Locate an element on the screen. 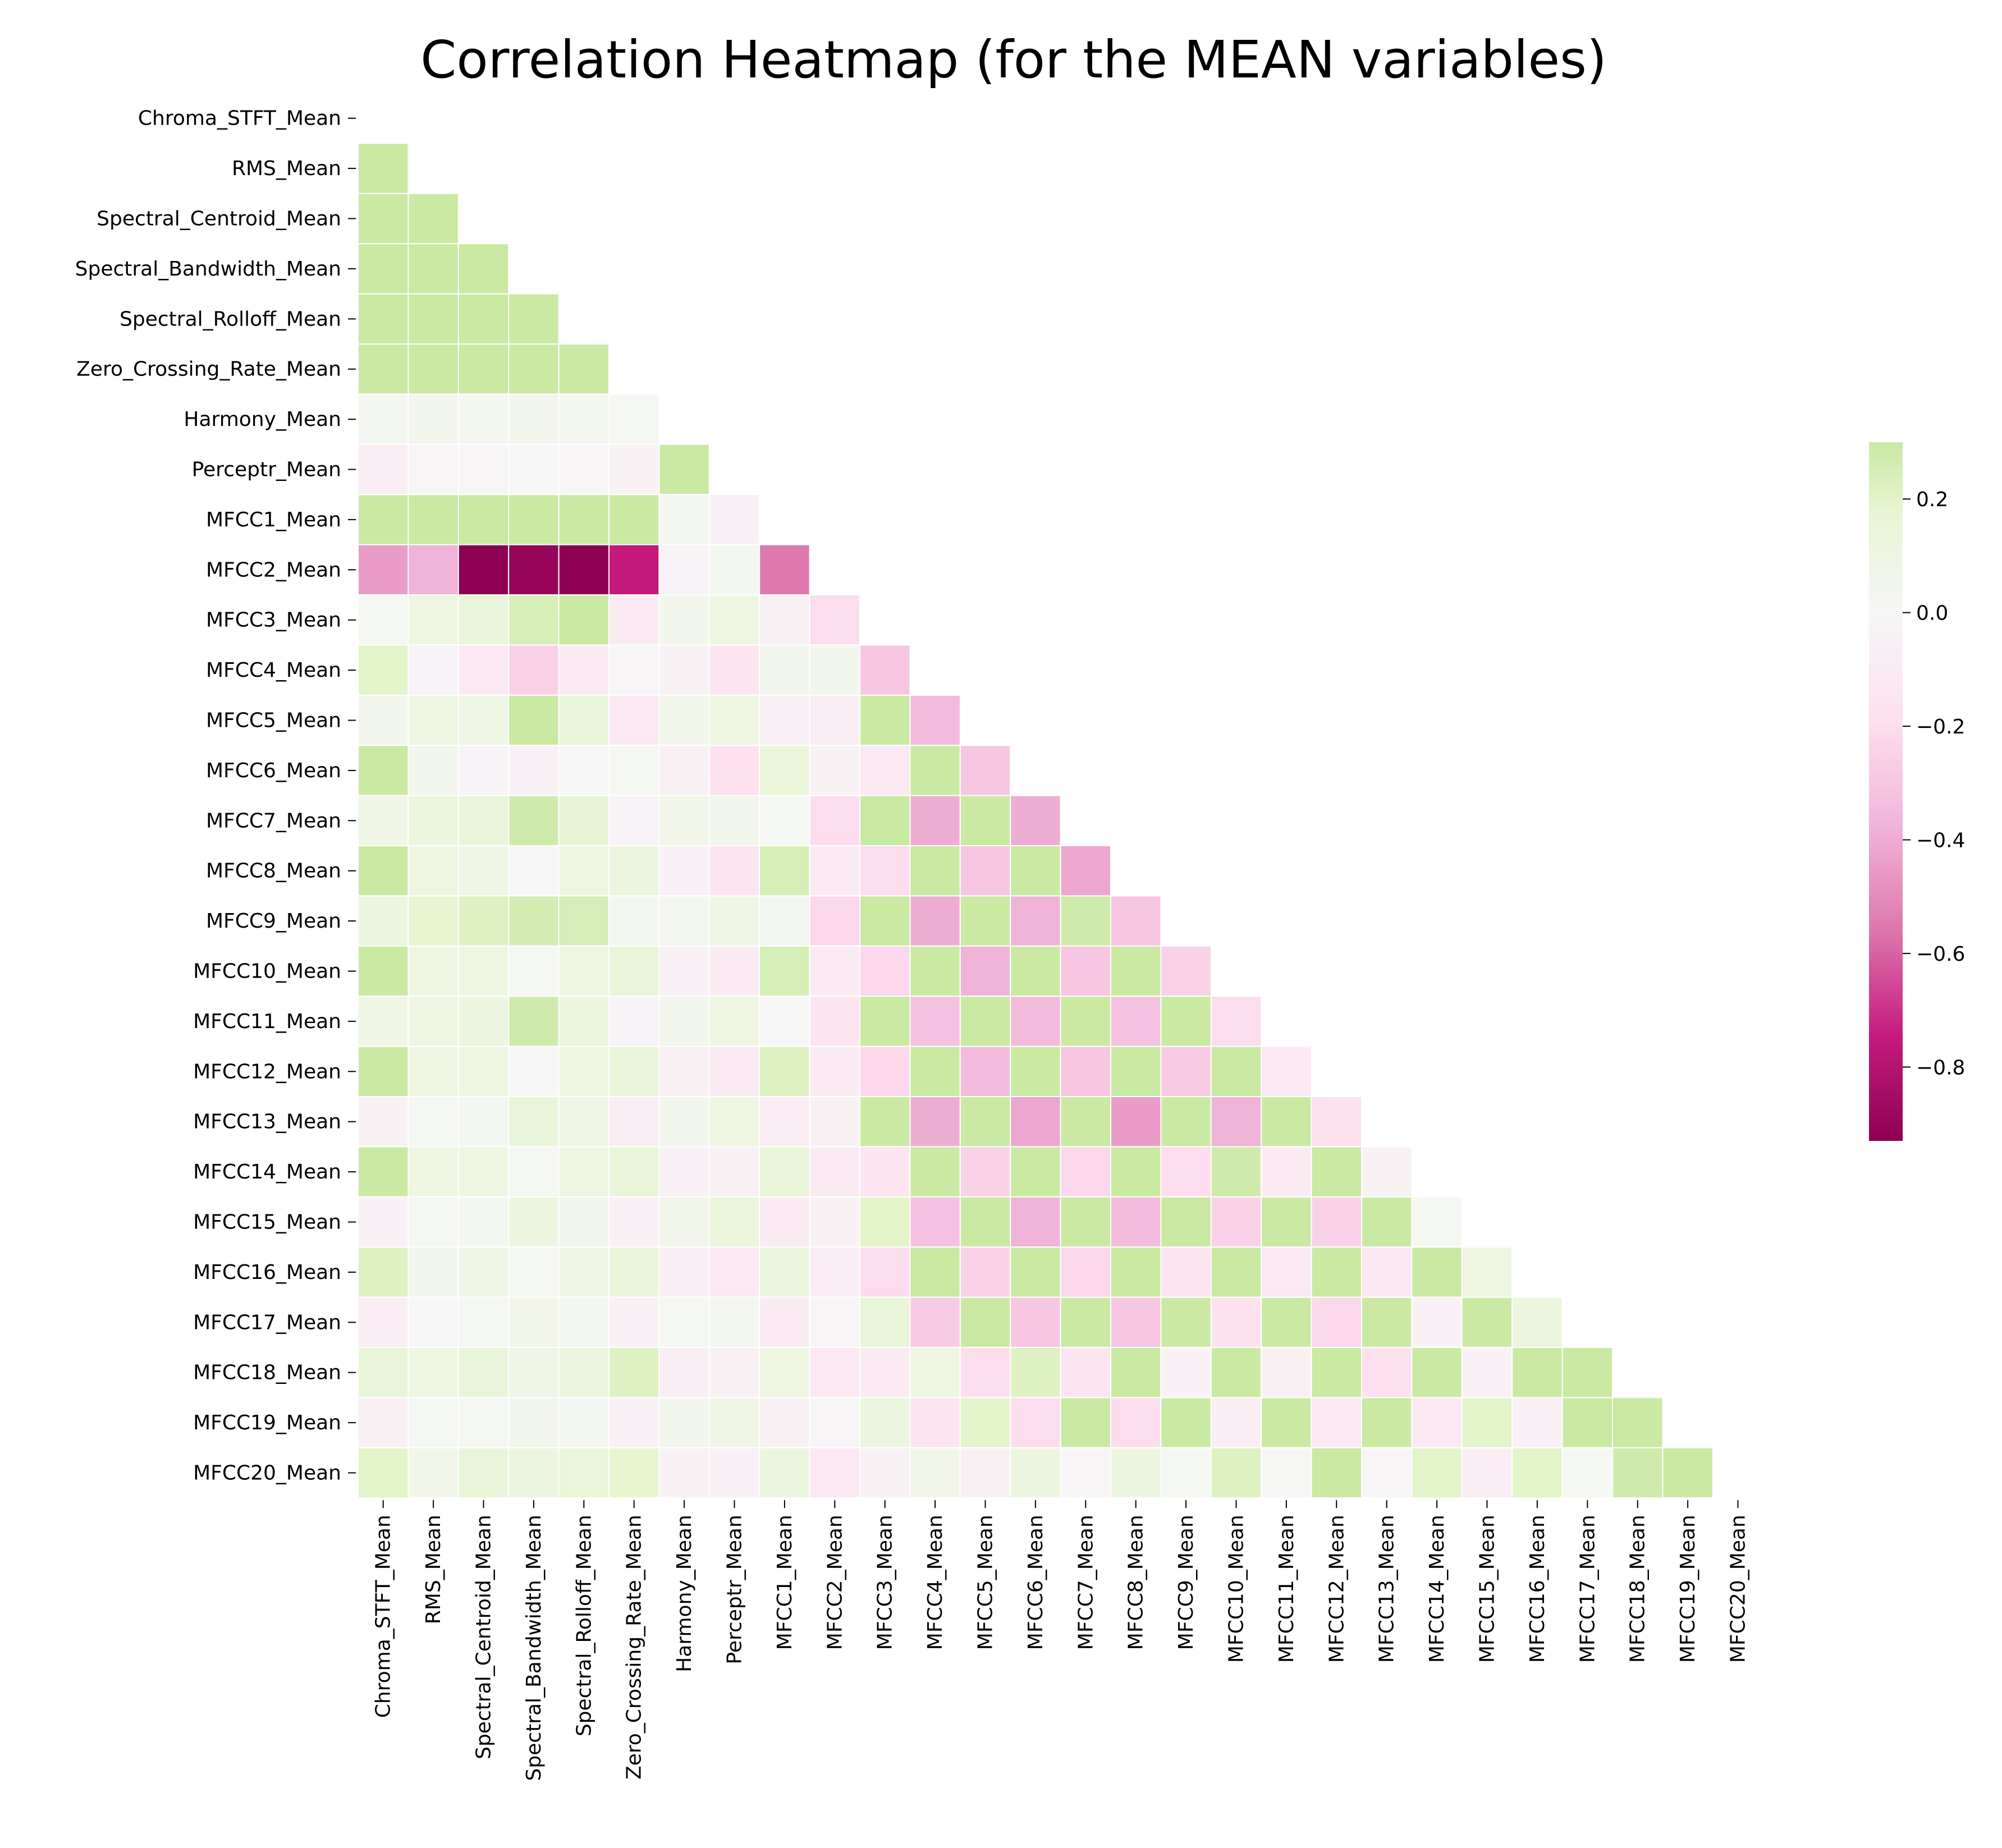  colorbar-tick-label: −0.8 is located at coordinates (1940, 1067).